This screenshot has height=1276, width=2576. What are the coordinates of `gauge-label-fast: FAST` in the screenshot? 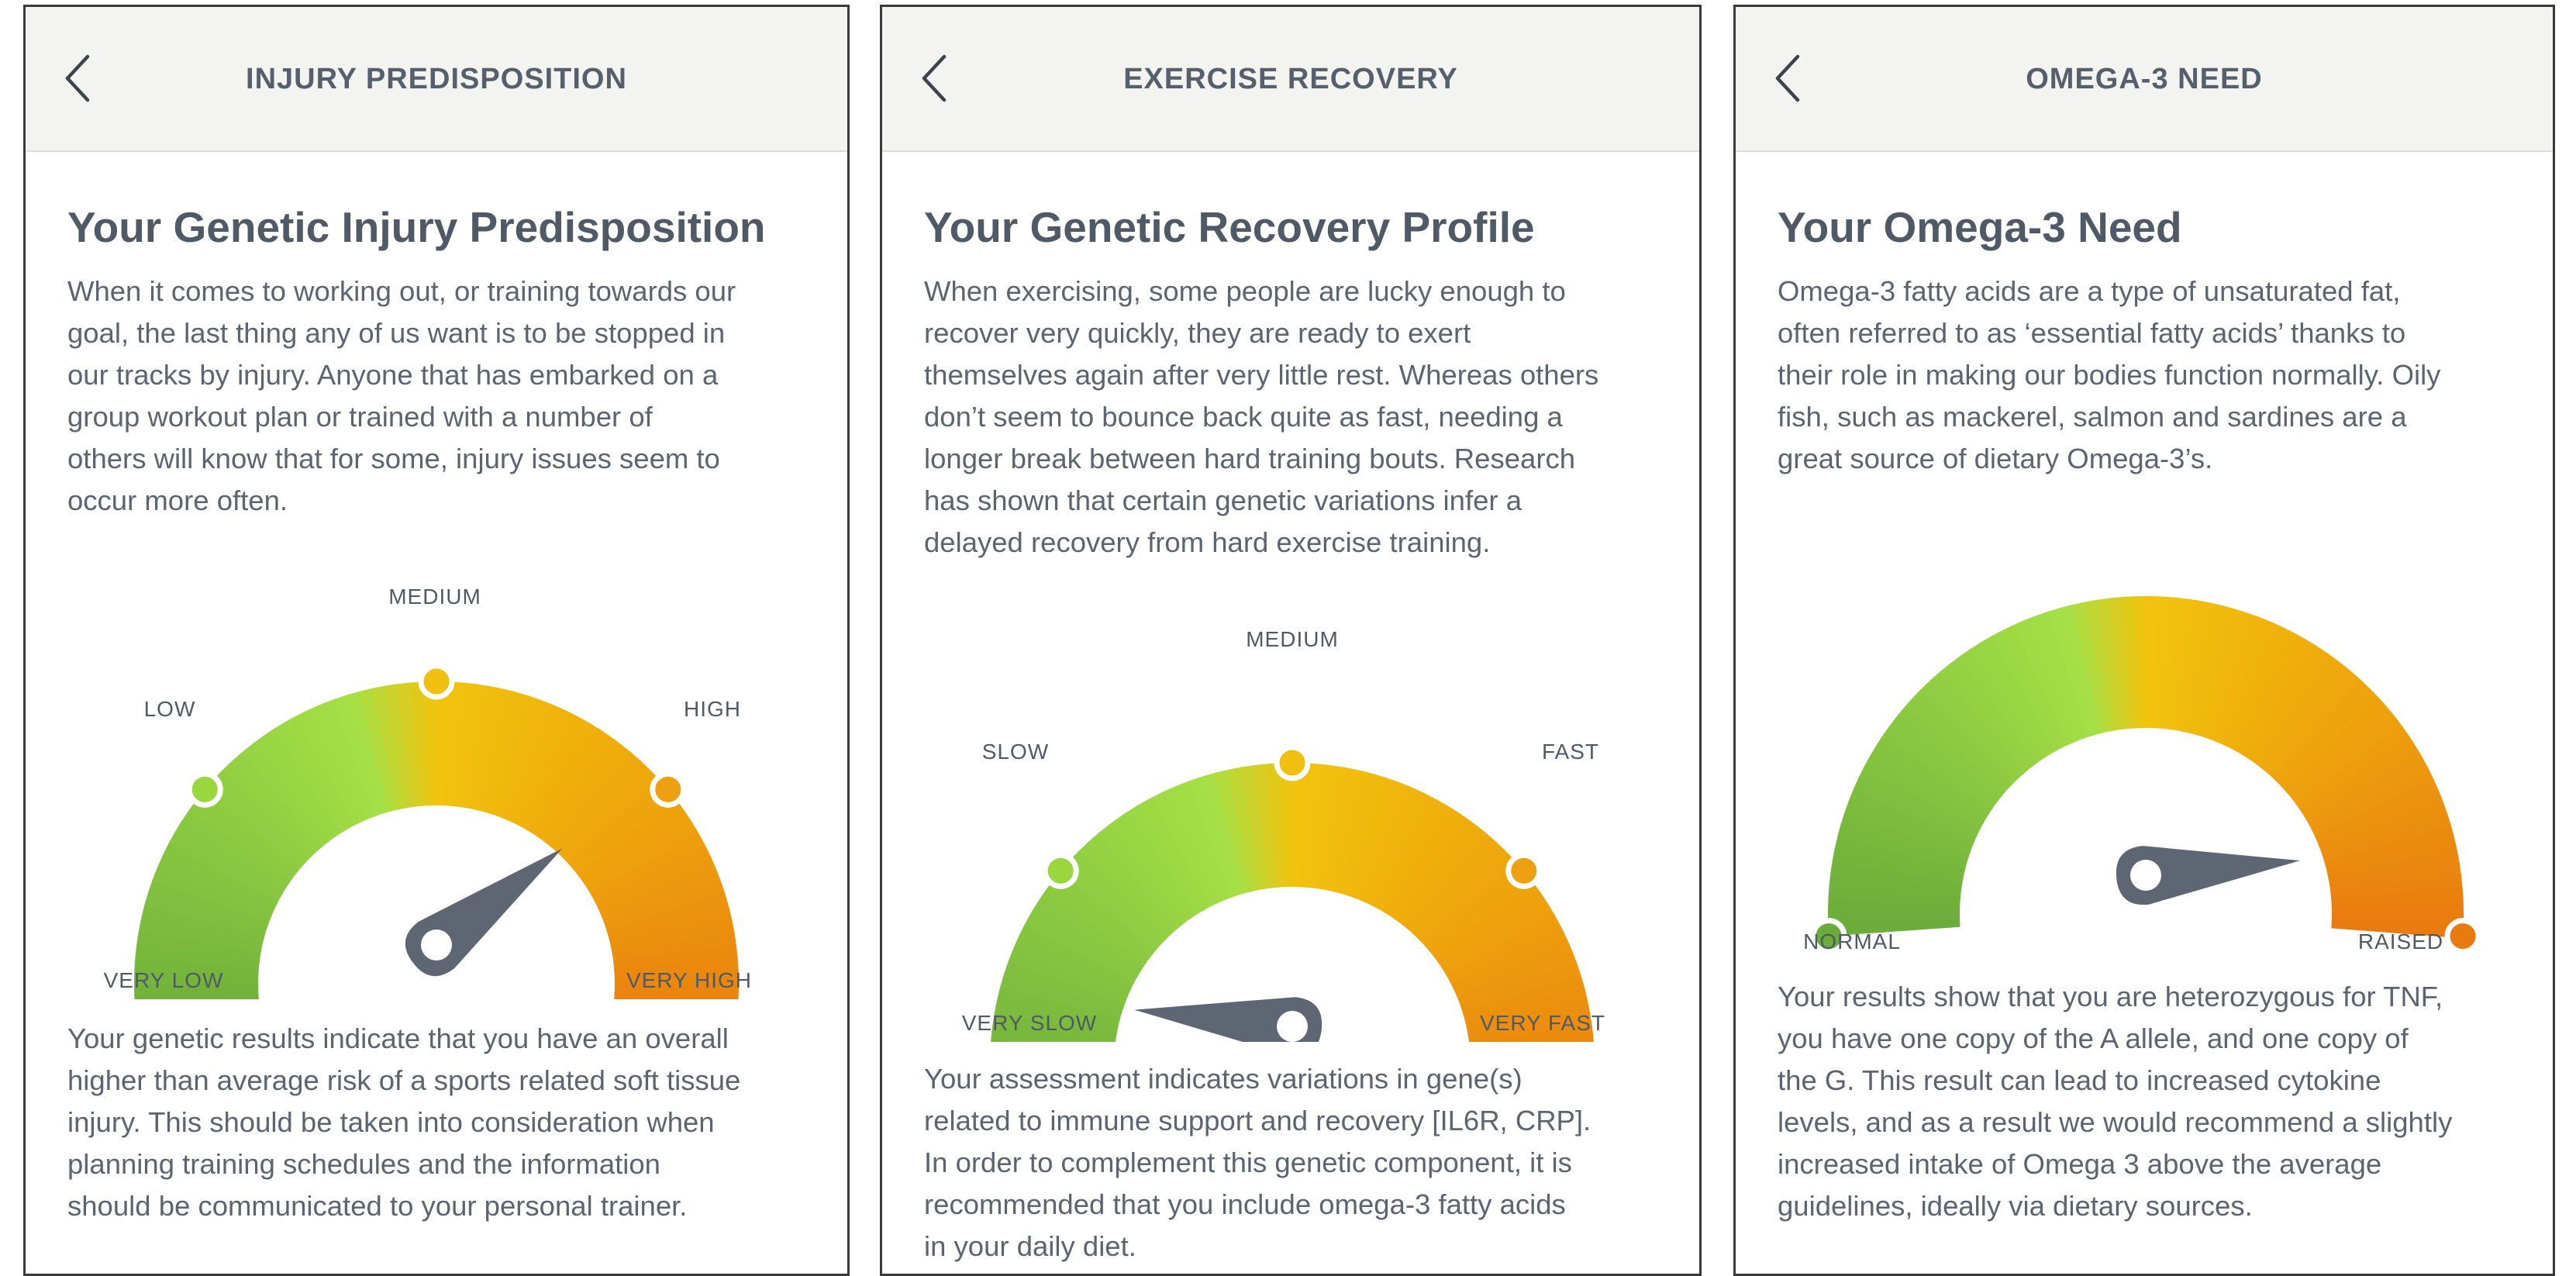 It's located at (1570, 752).